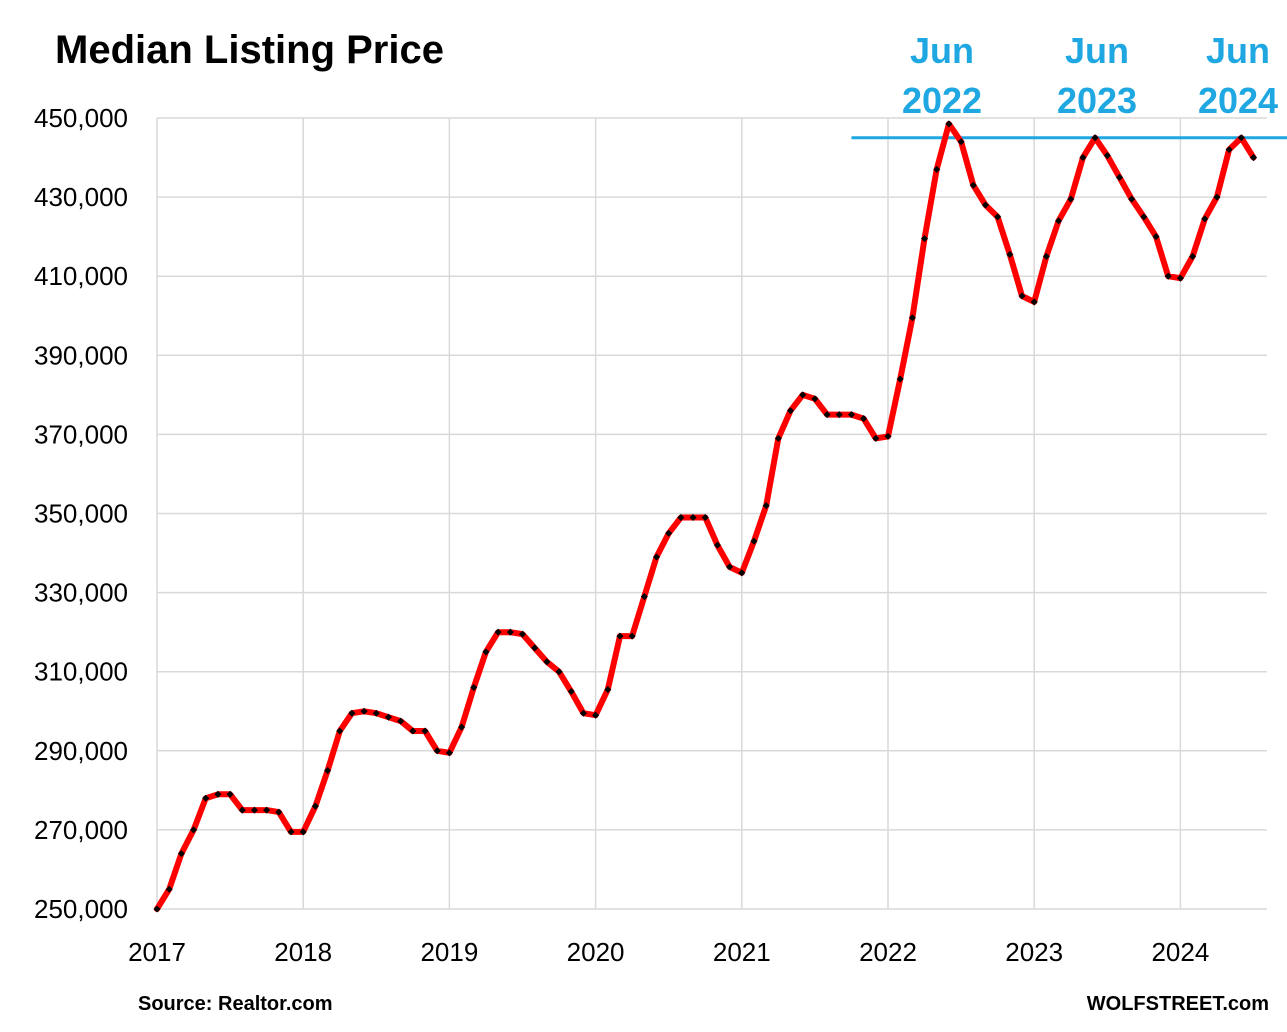 Image resolution: width=1287 pixels, height=1032 pixels. Describe the element at coordinates (742, 952) in the screenshot. I see `x-tick-label: 2021` at that location.